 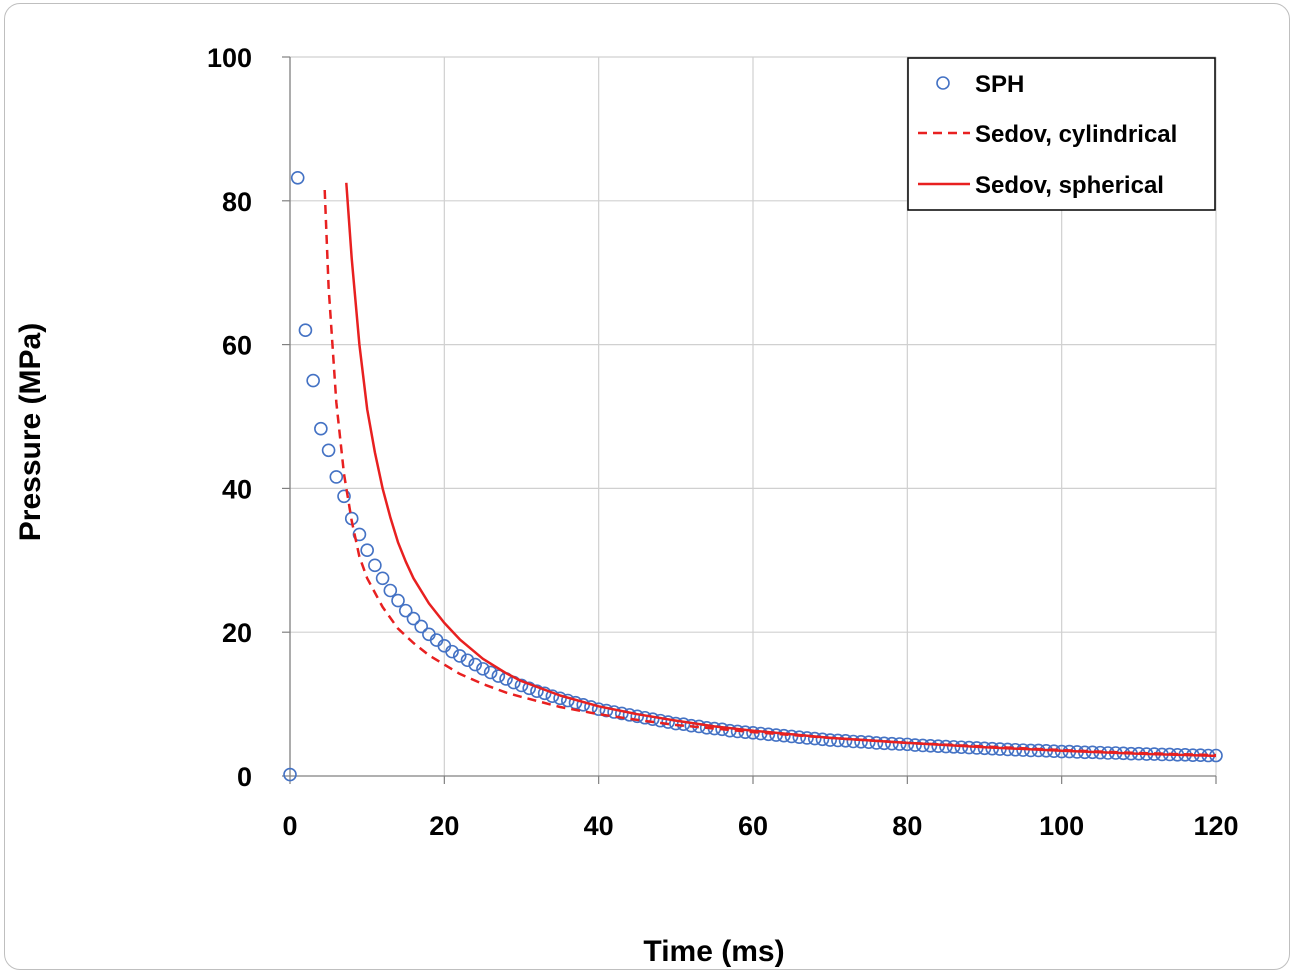 I want to click on x-tick-label: 80, so click(x=907, y=826).